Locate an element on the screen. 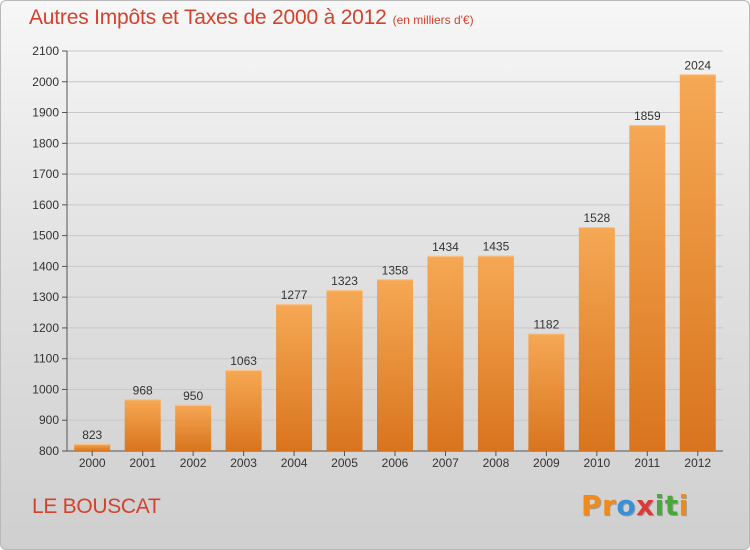  data-label: 1434 is located at coordinates (445, 247).